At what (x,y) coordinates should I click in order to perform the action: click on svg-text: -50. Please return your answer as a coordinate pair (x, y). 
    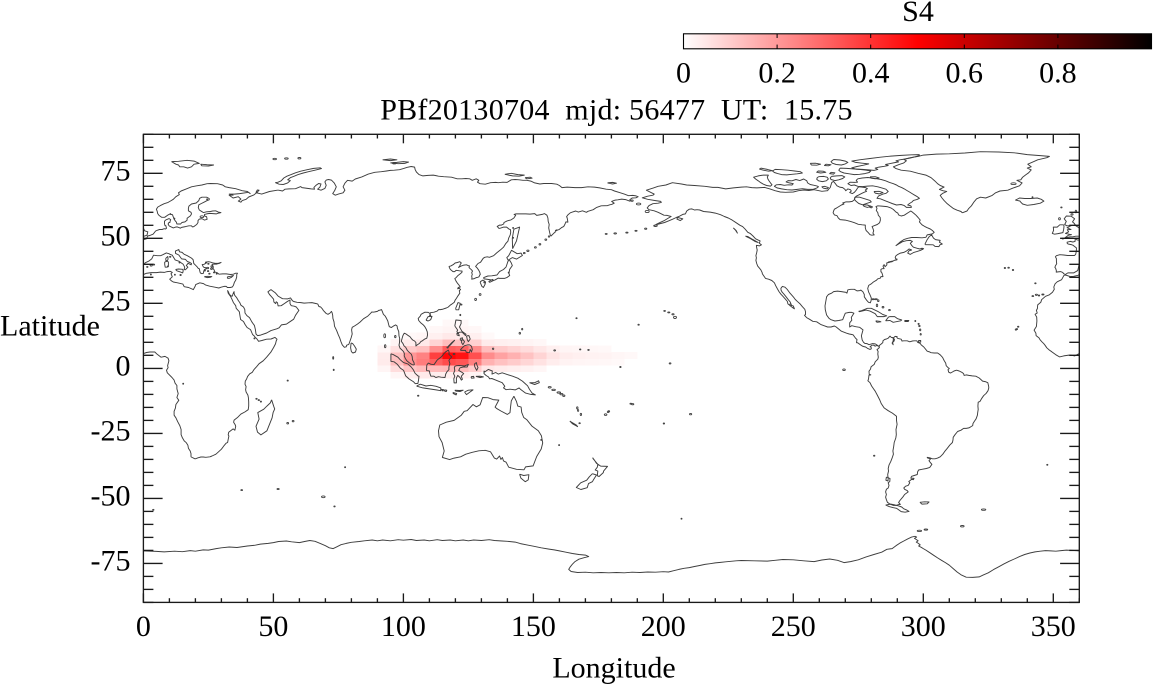
    Looking at the image, I should click on (111, 496).